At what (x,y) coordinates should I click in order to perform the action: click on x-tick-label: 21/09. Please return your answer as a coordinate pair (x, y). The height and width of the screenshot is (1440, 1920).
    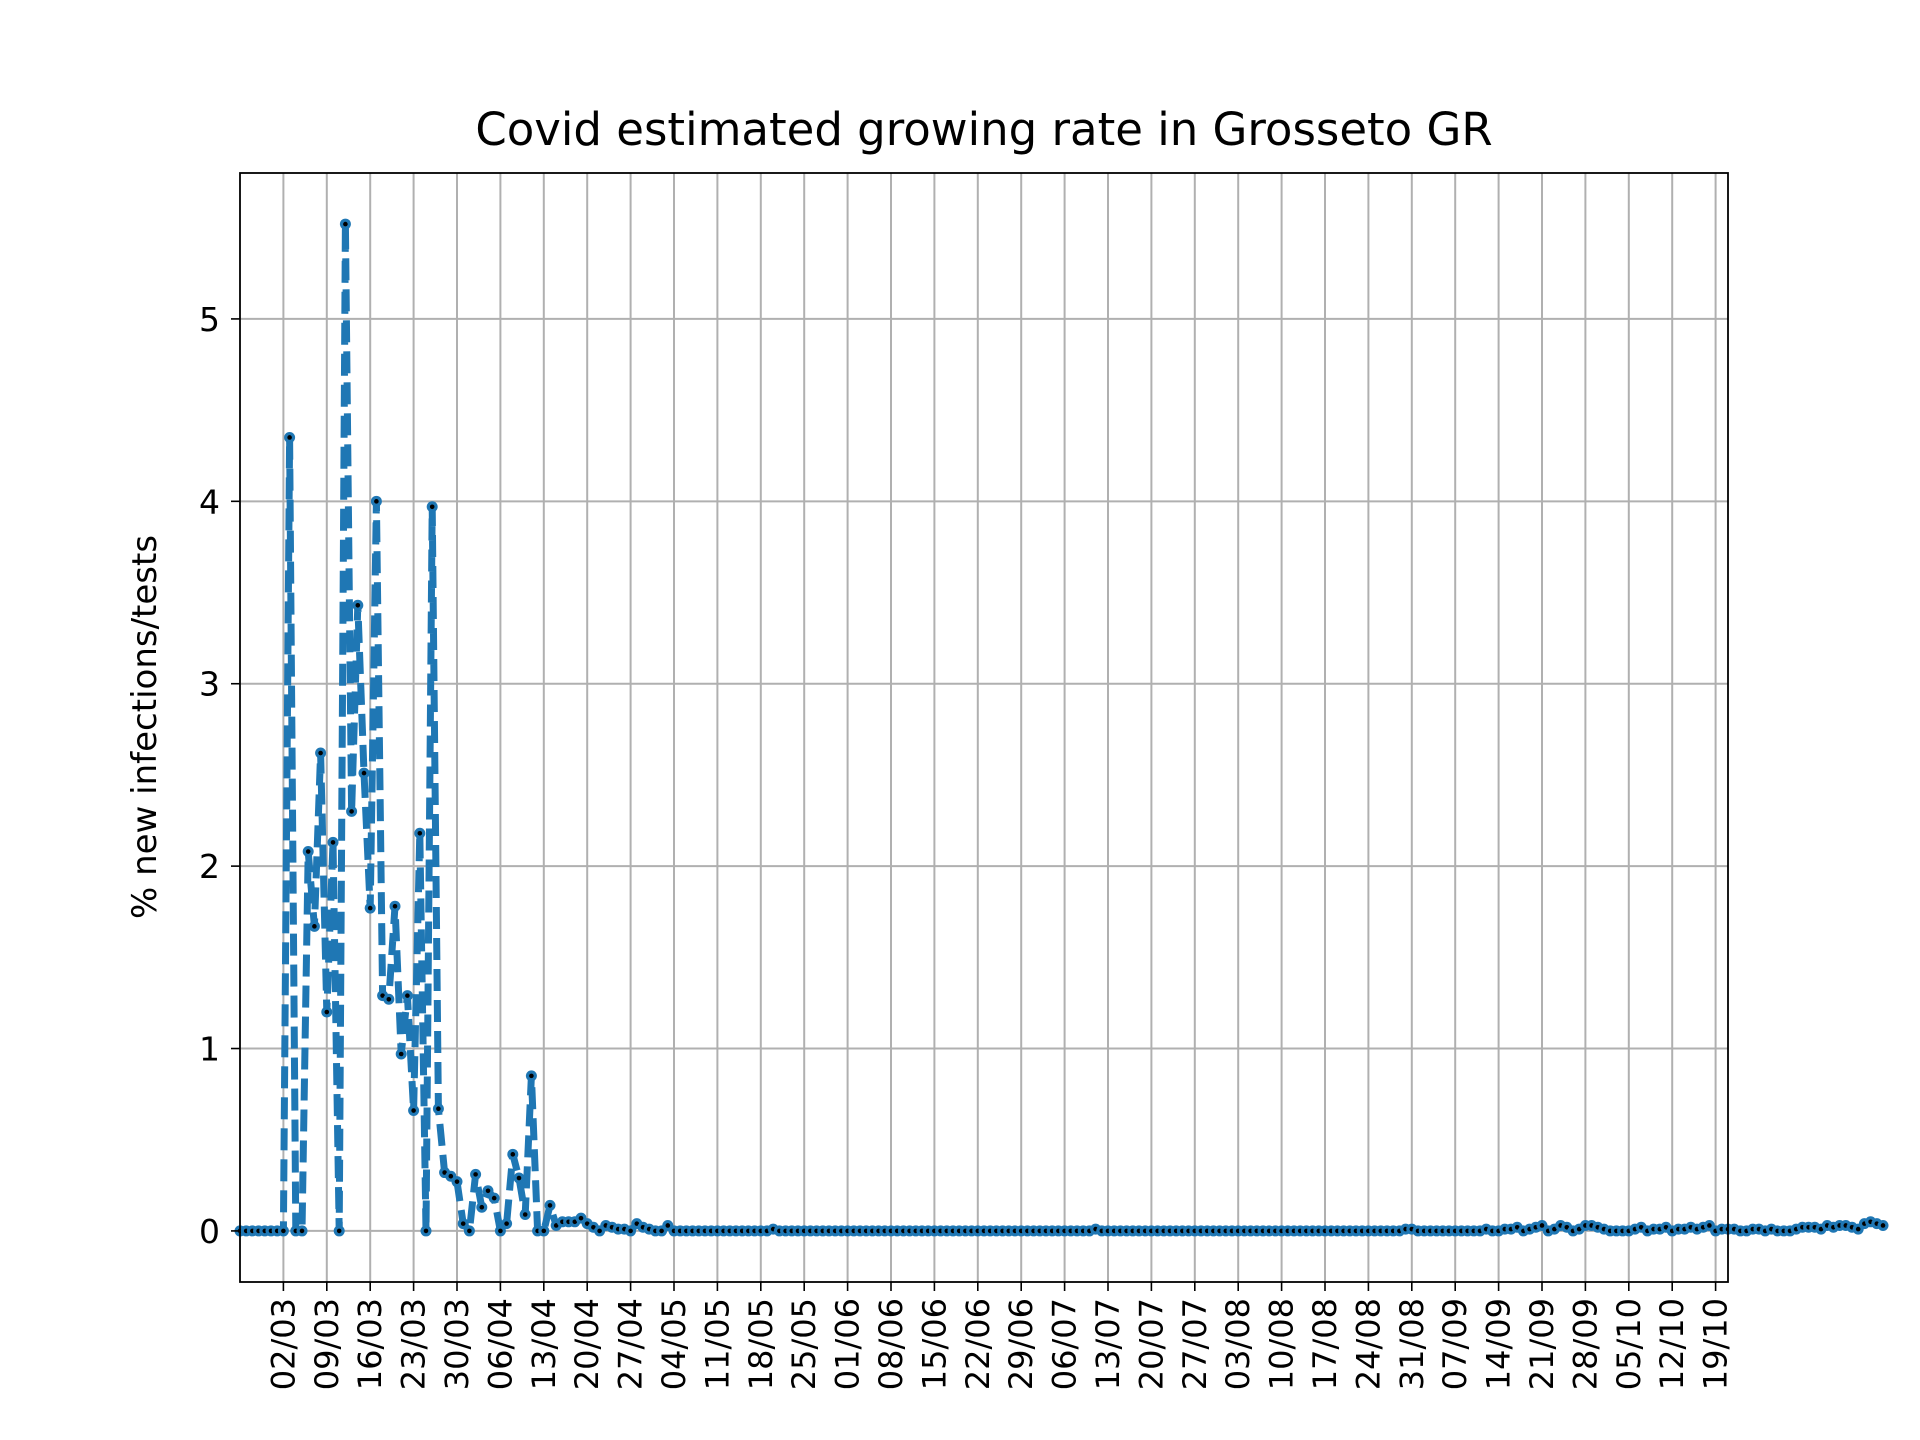
    Looking at the image, I should click on (1542, 1344).